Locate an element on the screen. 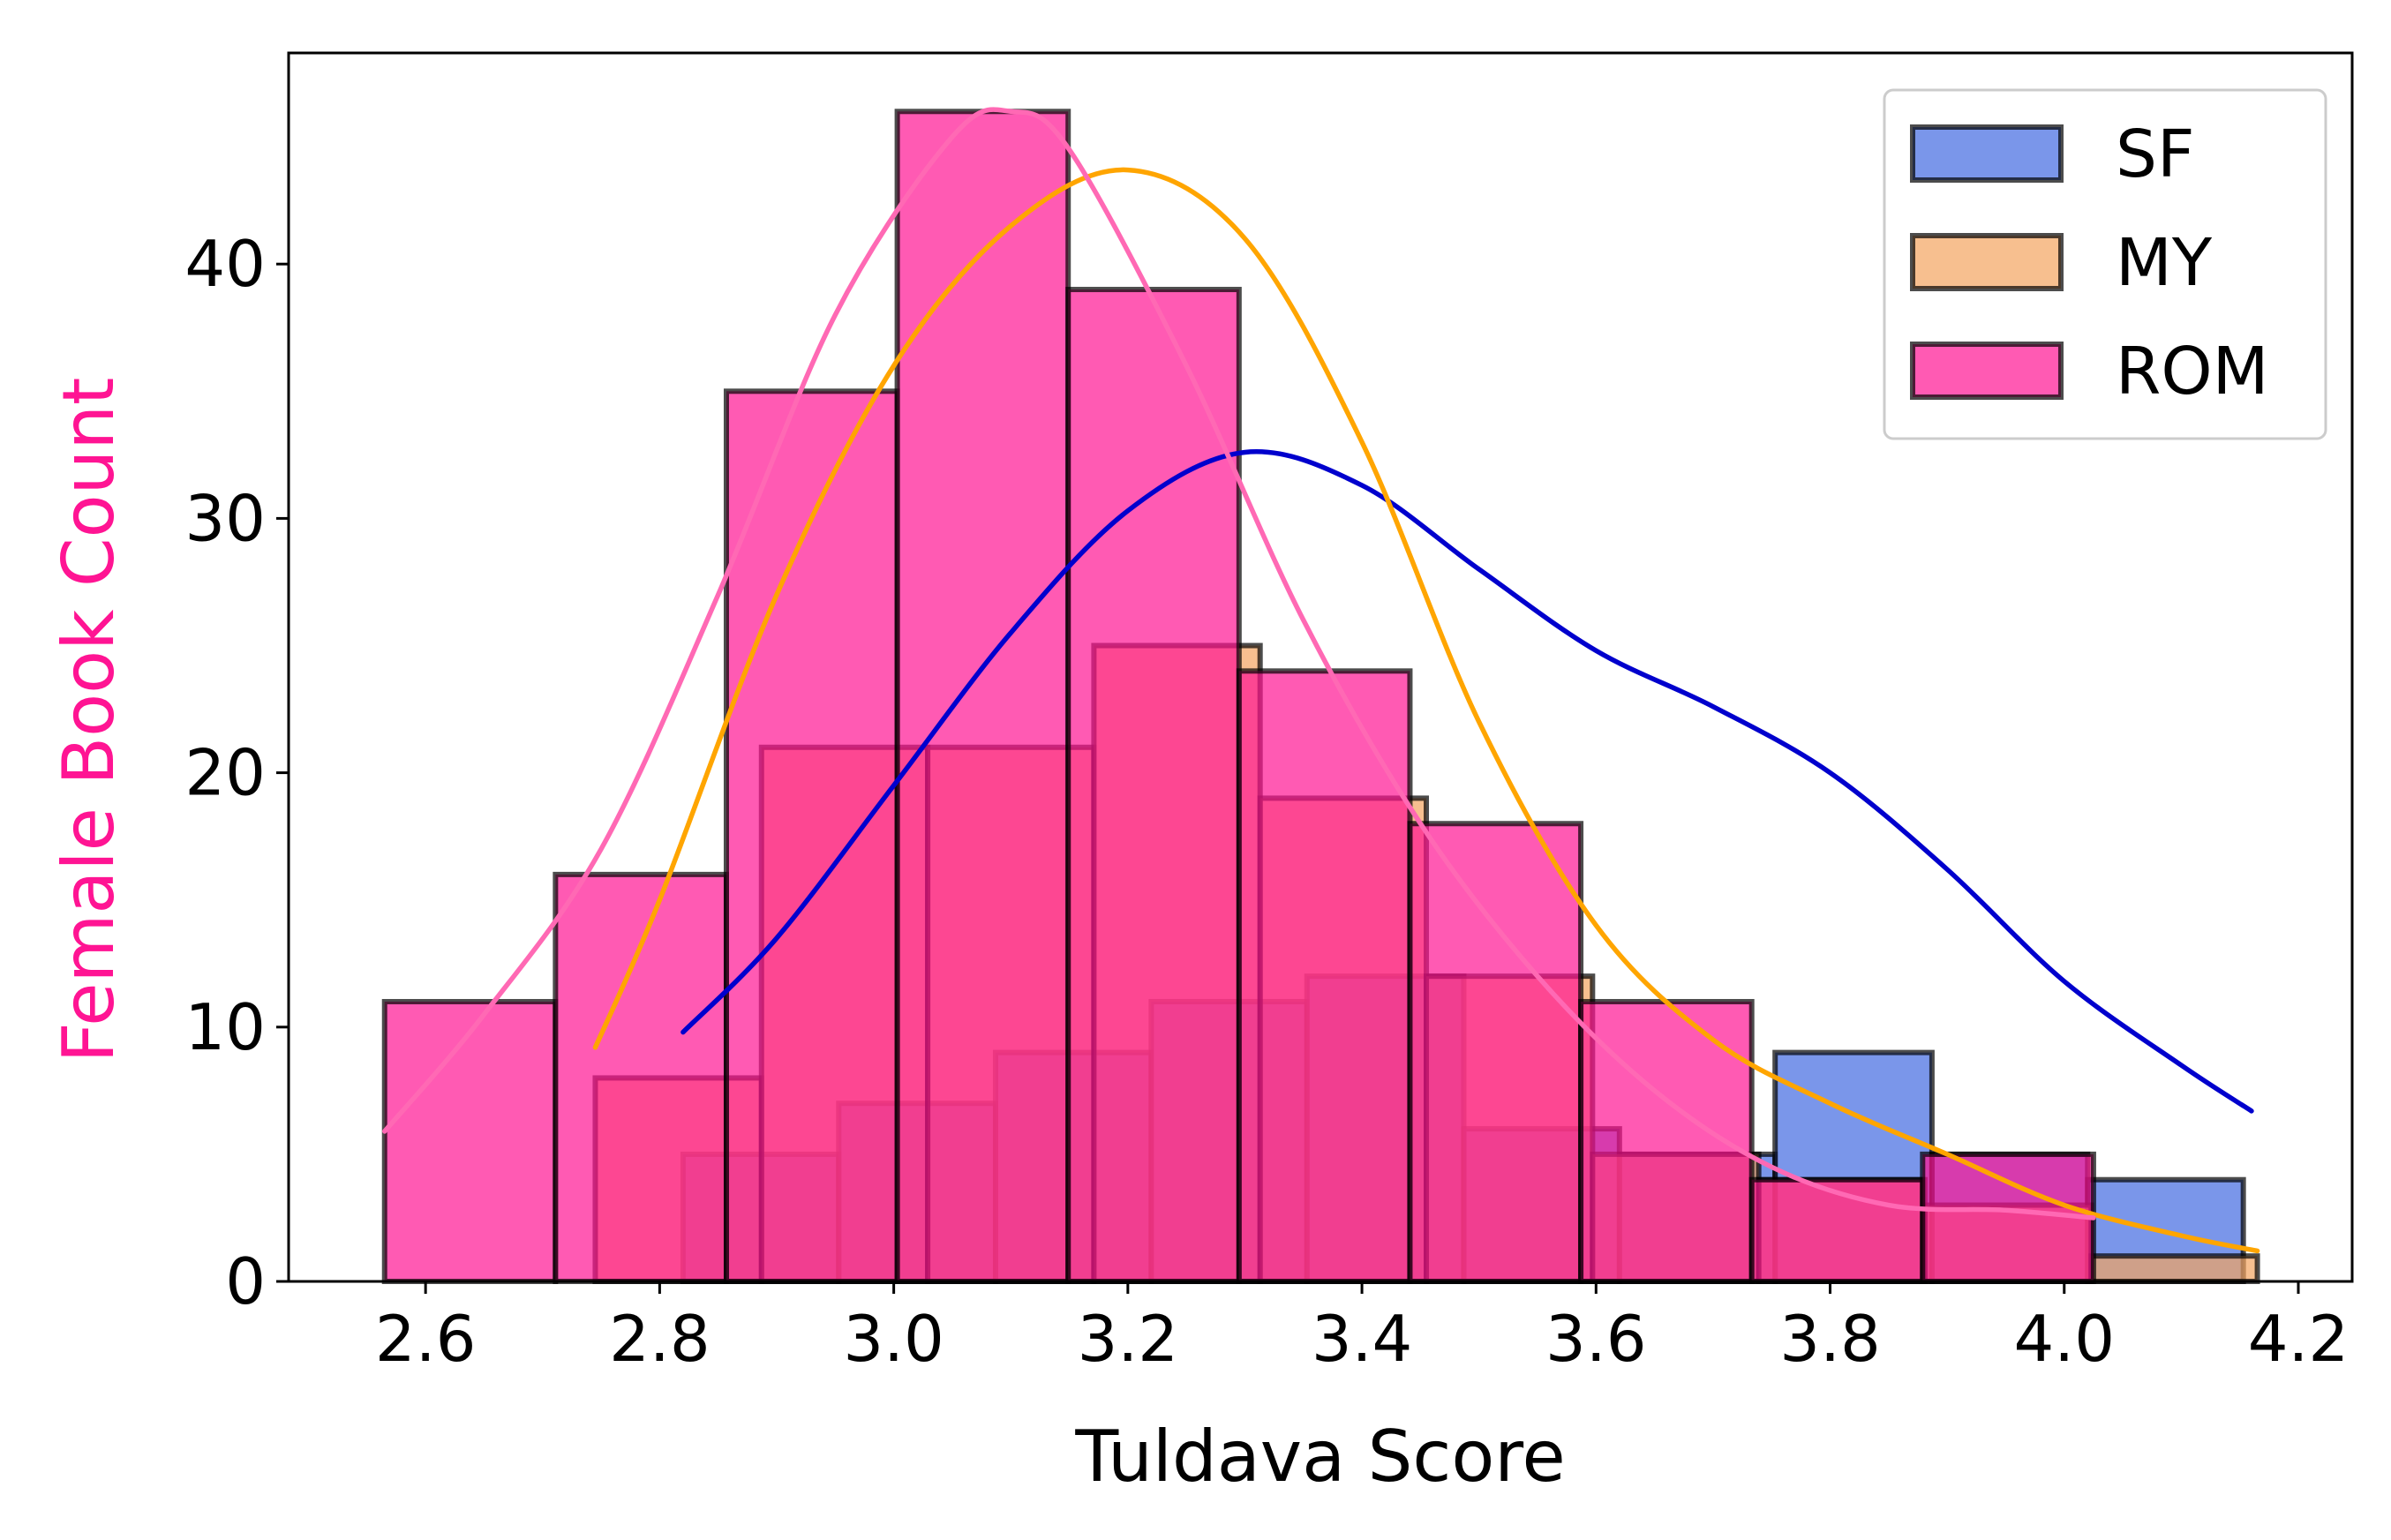 This screenshot has height=1540, width=2391. legend-swatch-my is located at coordinates (1987, 262).